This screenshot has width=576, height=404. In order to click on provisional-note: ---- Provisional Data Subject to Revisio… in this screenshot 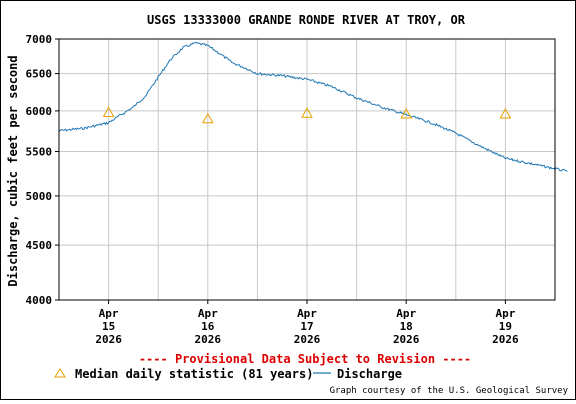, I will do `click(305, 359)`.